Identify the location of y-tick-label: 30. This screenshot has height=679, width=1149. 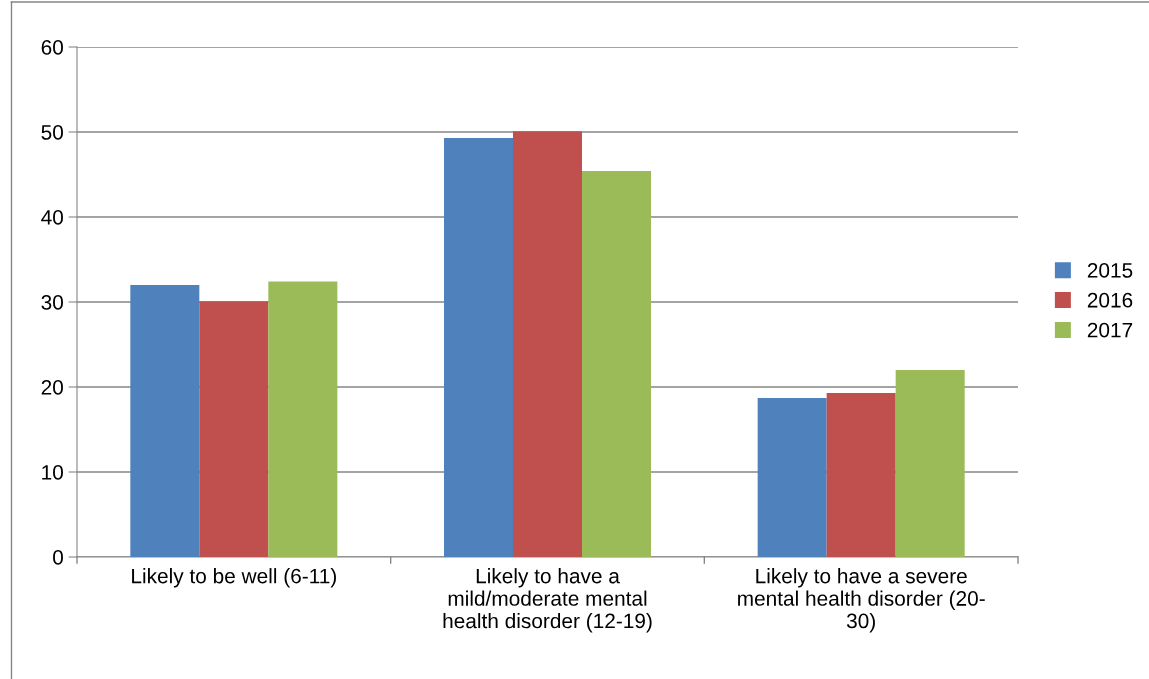
(52, 302).